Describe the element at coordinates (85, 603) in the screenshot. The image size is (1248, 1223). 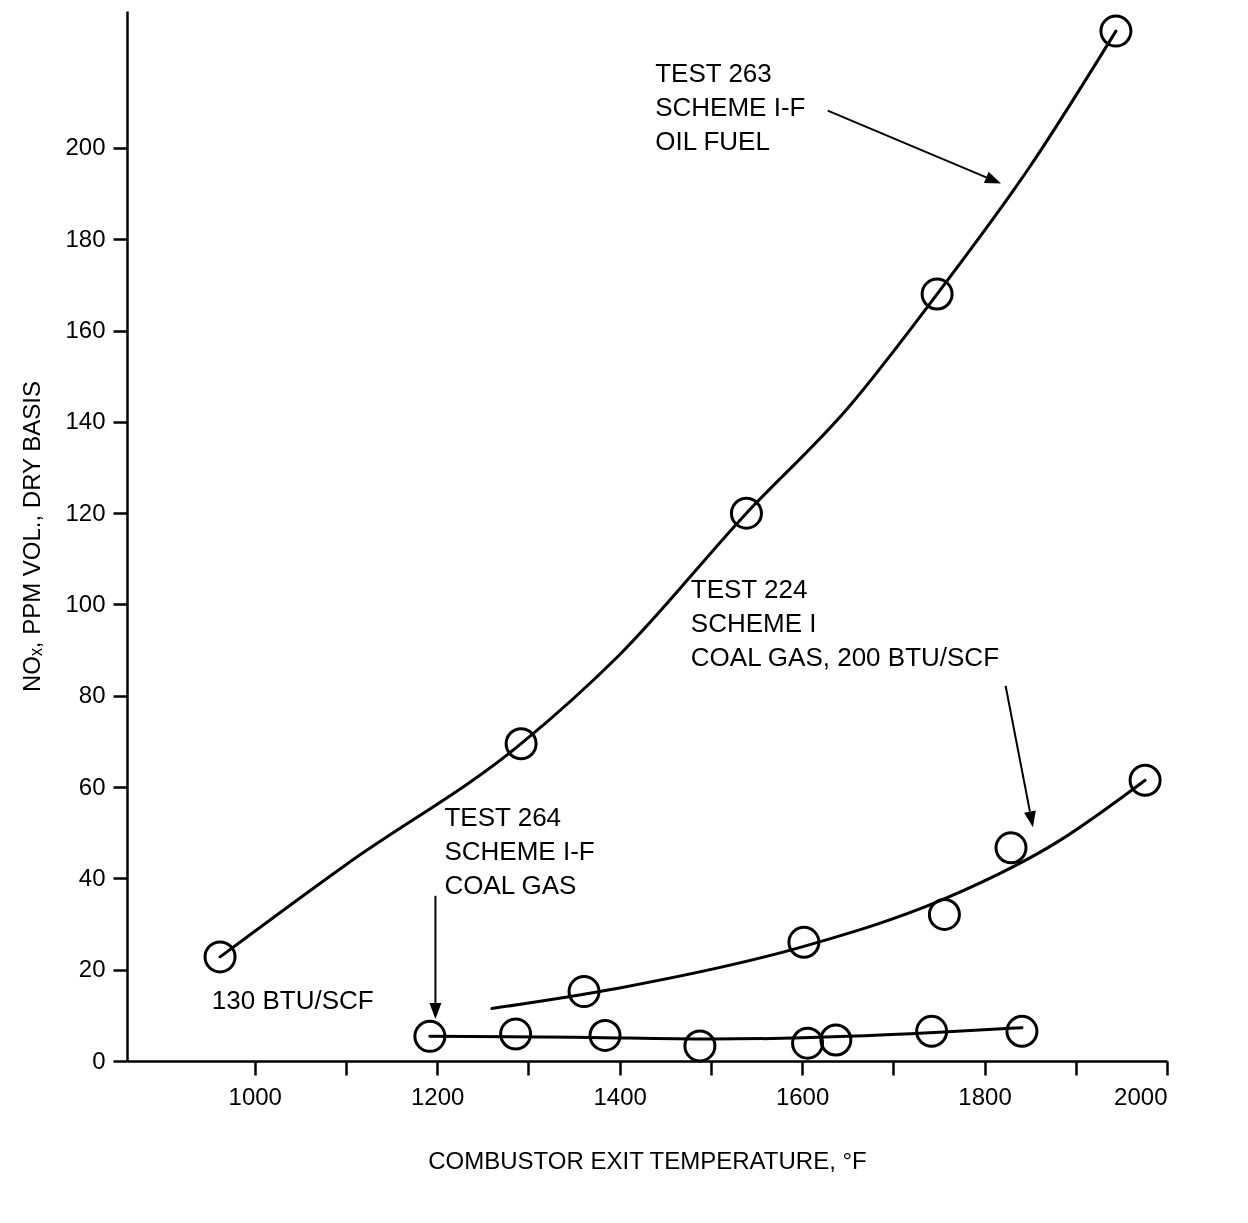
I see `y-tick-label: 100` at that location.